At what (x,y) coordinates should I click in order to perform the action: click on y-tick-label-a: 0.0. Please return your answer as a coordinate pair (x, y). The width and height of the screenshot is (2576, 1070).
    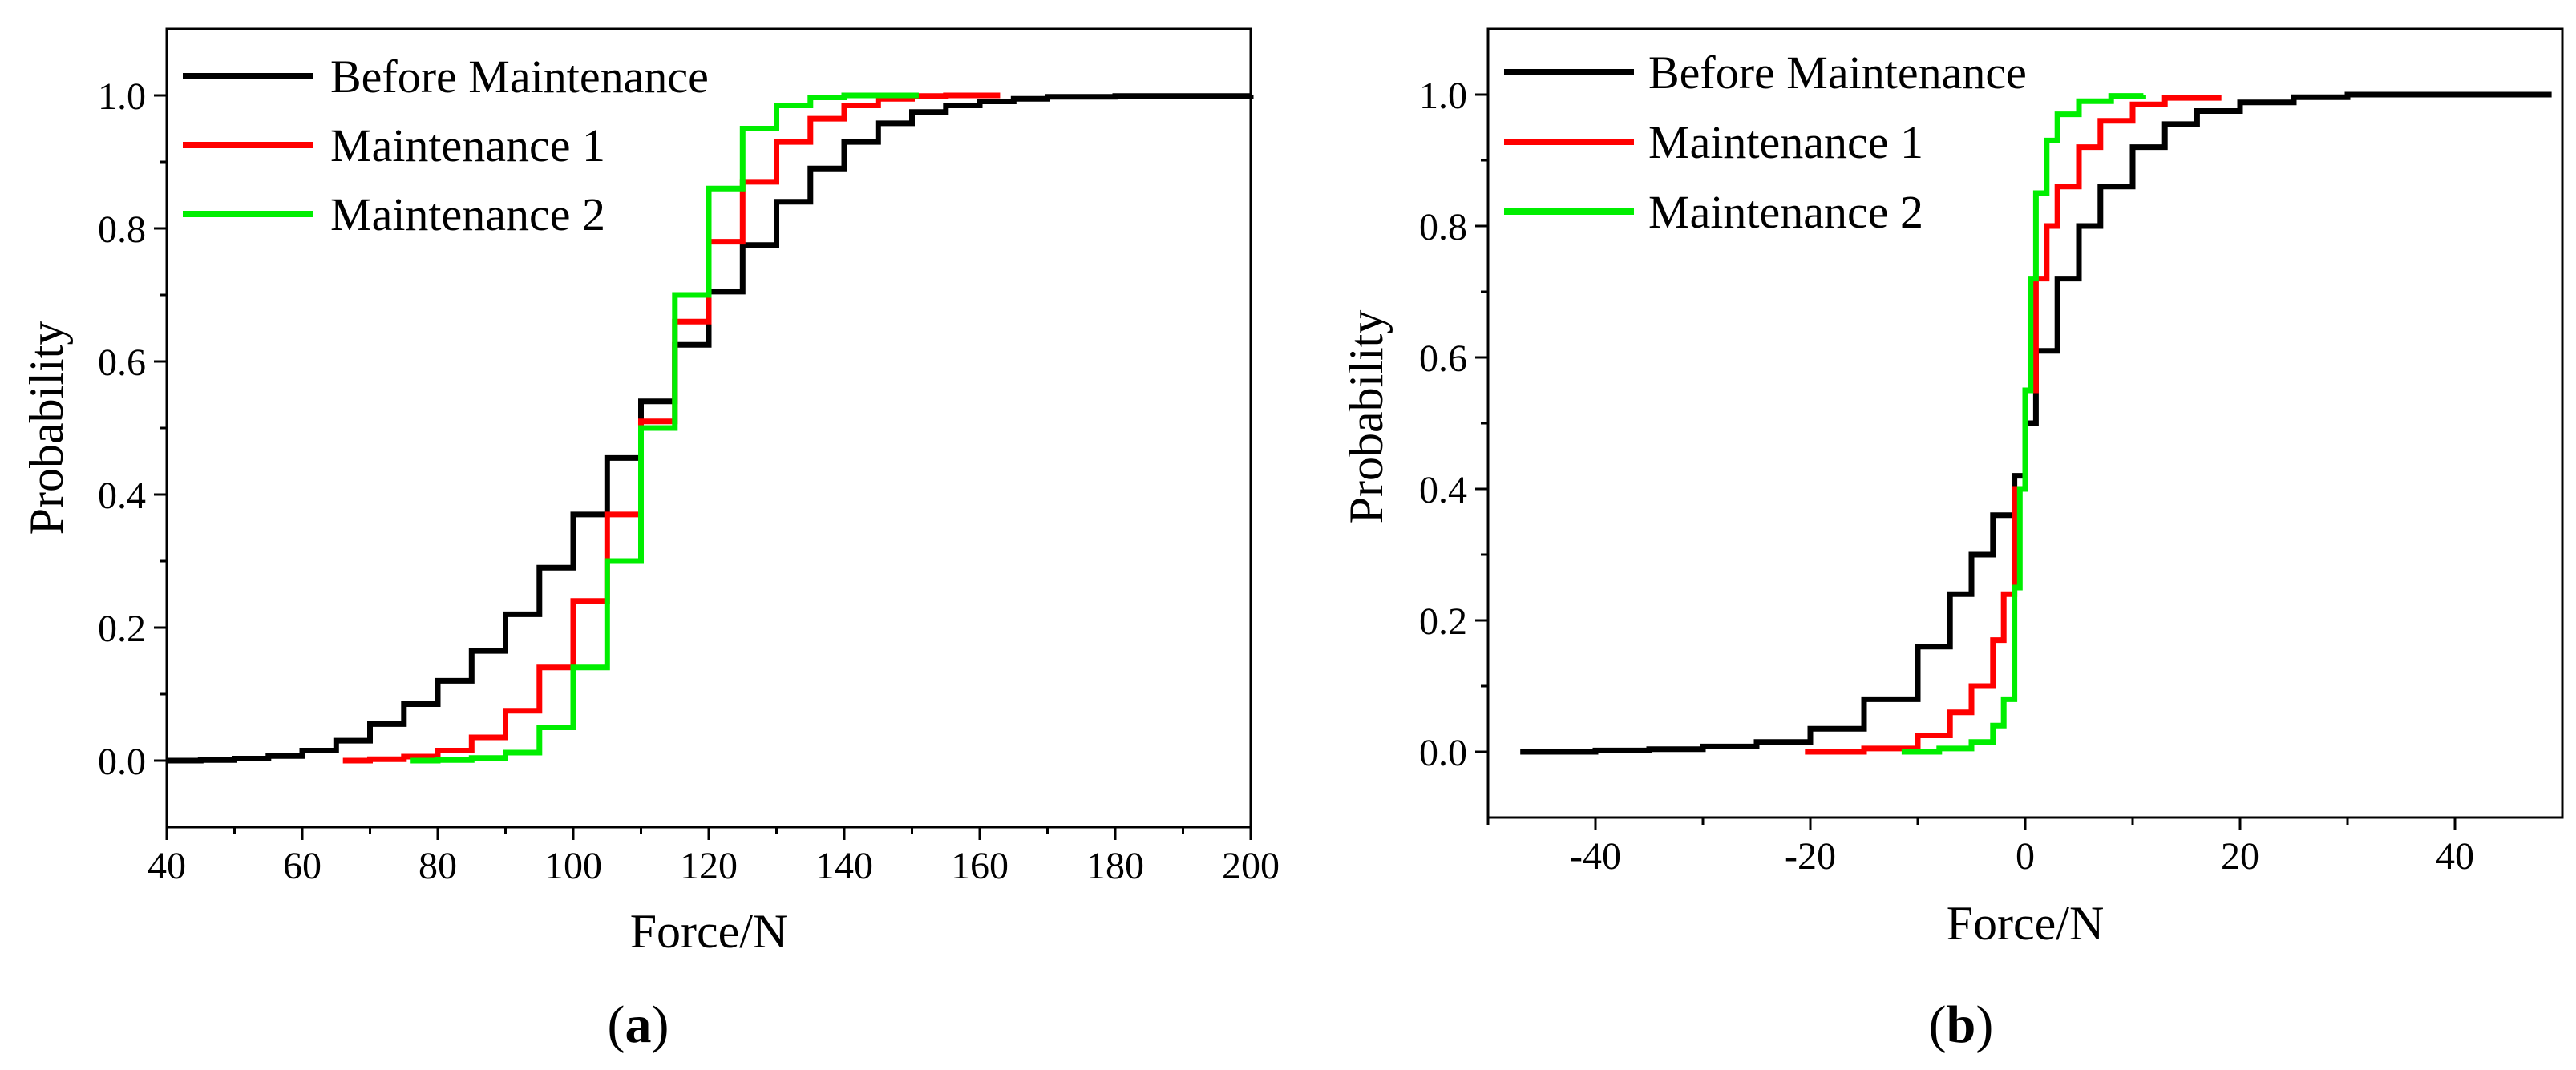
    Looking at the image, I should click on (122, 762).